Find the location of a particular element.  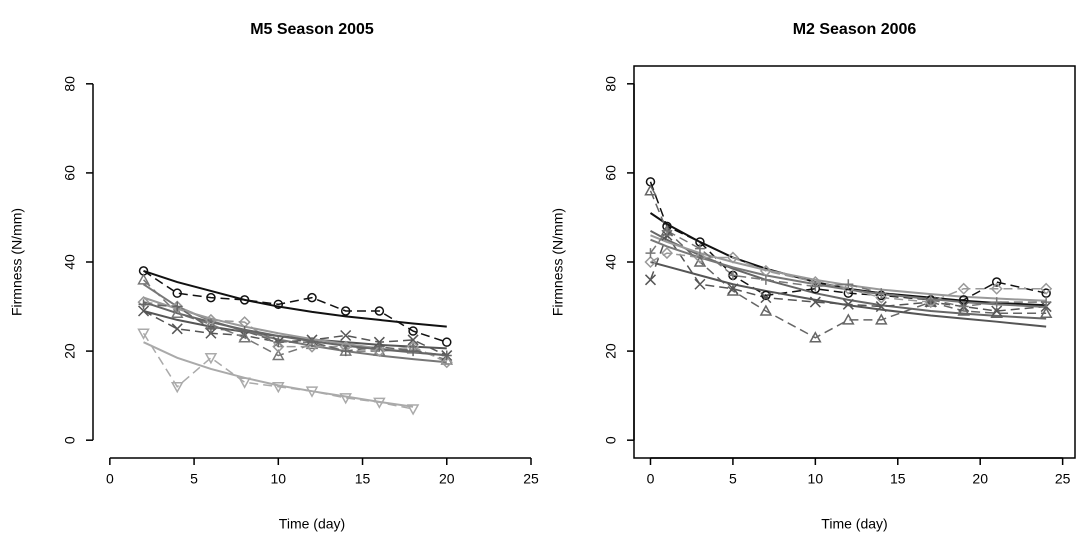

chart-title: M2 Season 2006 is located at coordinates (855, 29).